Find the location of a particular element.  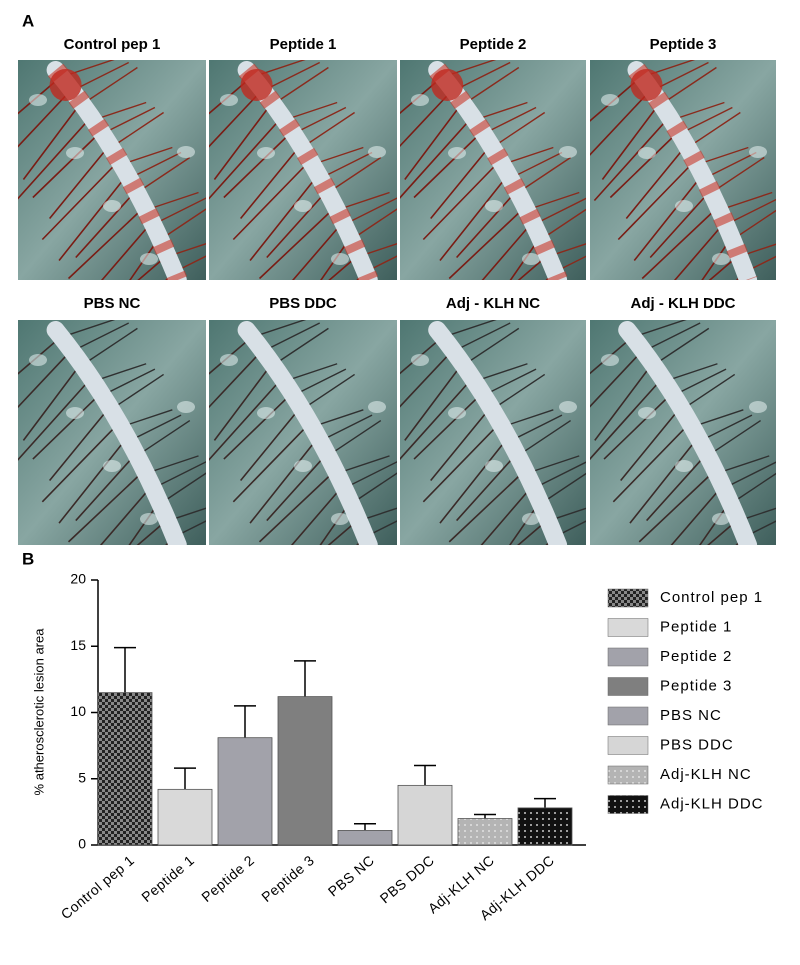

x-tick-label: Peptide 2 is located at coordinates (227, 878).